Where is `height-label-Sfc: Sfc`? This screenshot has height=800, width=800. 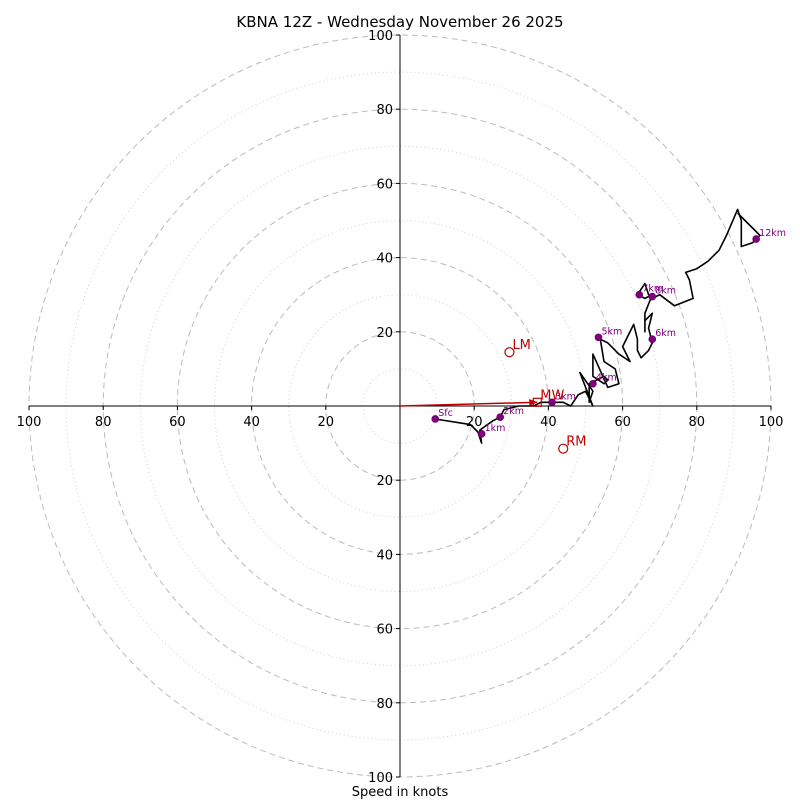
height-label-Sfc: Sfc is located at coordinates (445, 413).